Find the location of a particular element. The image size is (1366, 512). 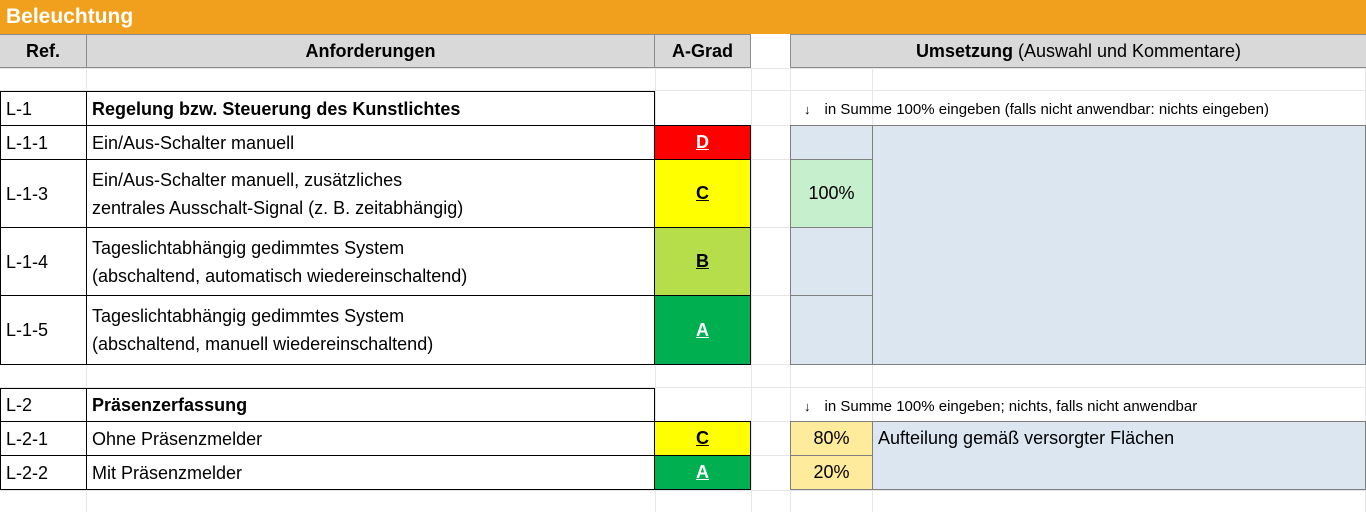

row-ref: L-2-2 is located at coordinates (43, 472).